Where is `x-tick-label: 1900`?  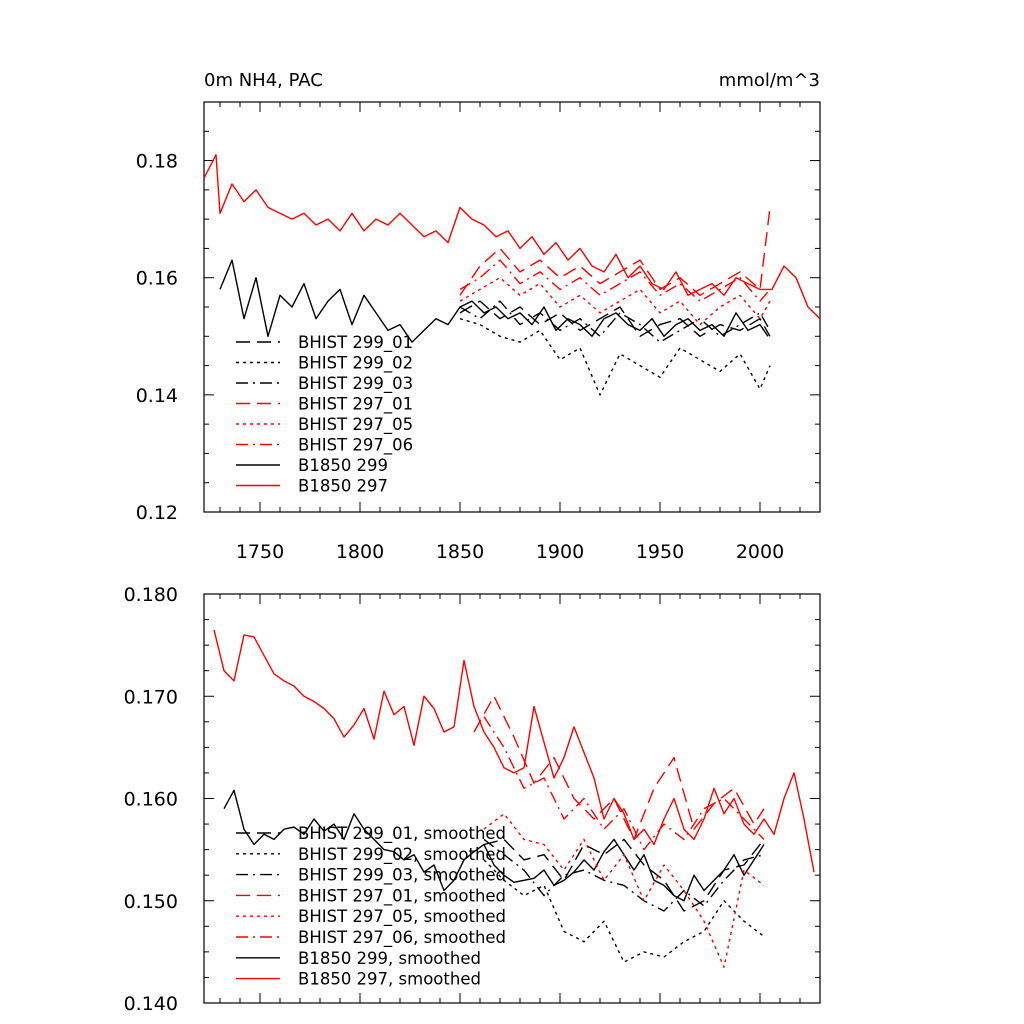 x-tick-label: 1900 is located at coordinates (560, 552).